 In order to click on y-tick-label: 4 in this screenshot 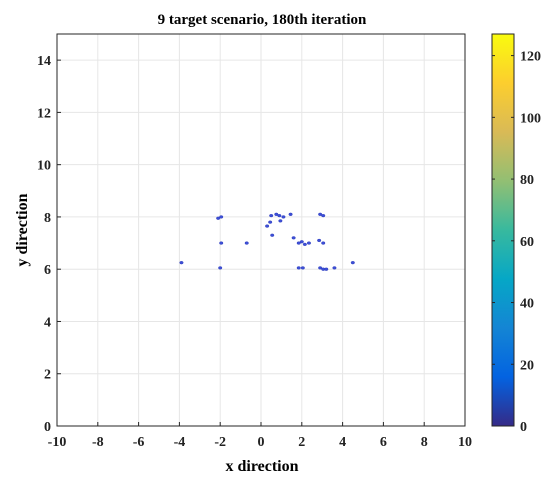, I will do `click(47, 322)`.